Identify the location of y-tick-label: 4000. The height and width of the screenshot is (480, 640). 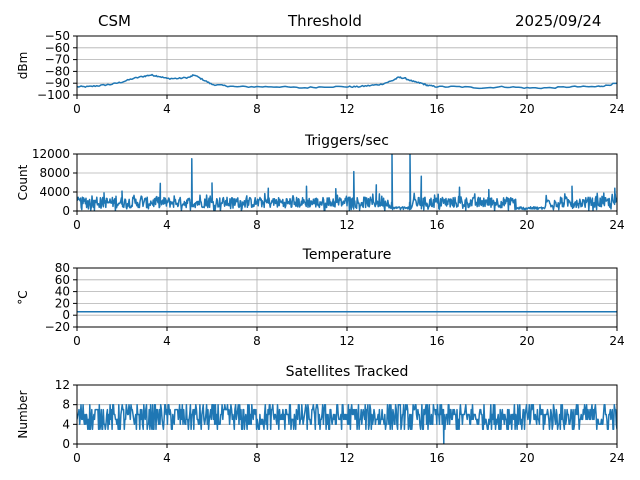
(54, 192).